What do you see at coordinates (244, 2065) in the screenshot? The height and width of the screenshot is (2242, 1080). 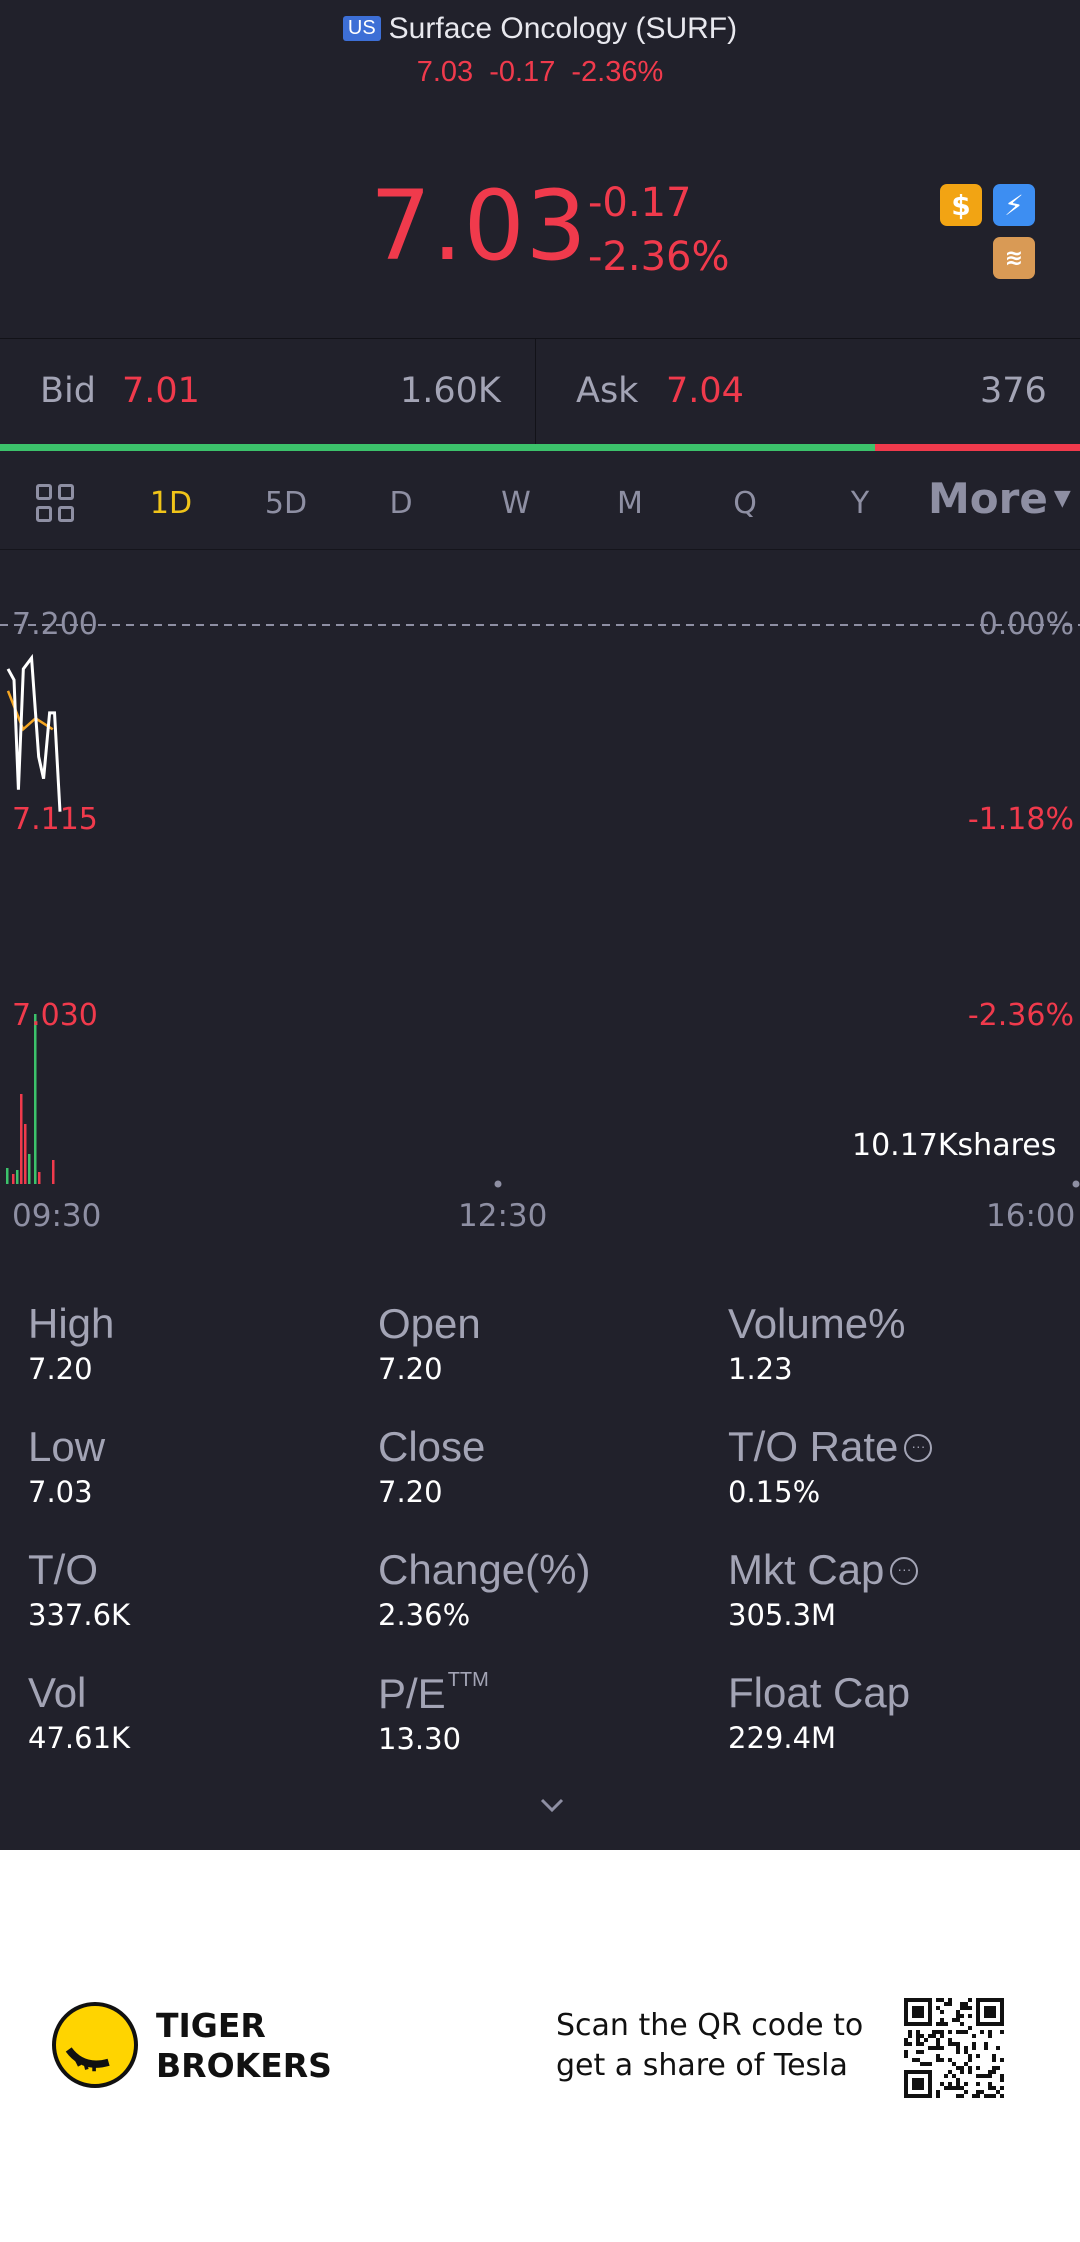 I see `brand-line-2: BROKERS` at bounding box center [244, 2065].